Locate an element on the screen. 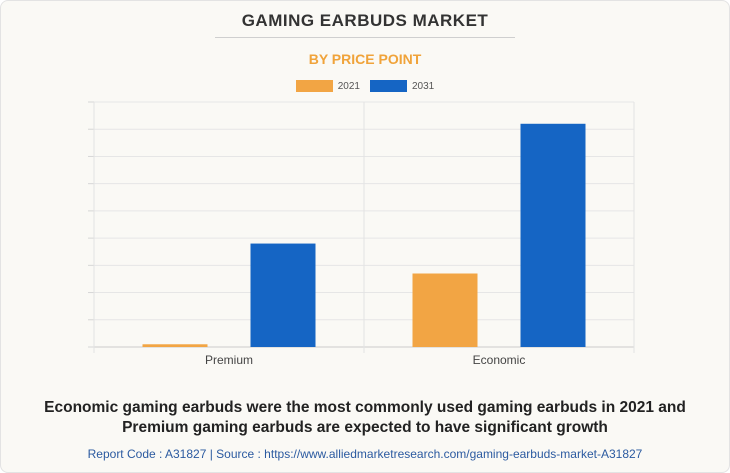 The height and width of the screenshot is (473, 730). x-tick-label-economic: Economic is located at coordinates (499, 360).